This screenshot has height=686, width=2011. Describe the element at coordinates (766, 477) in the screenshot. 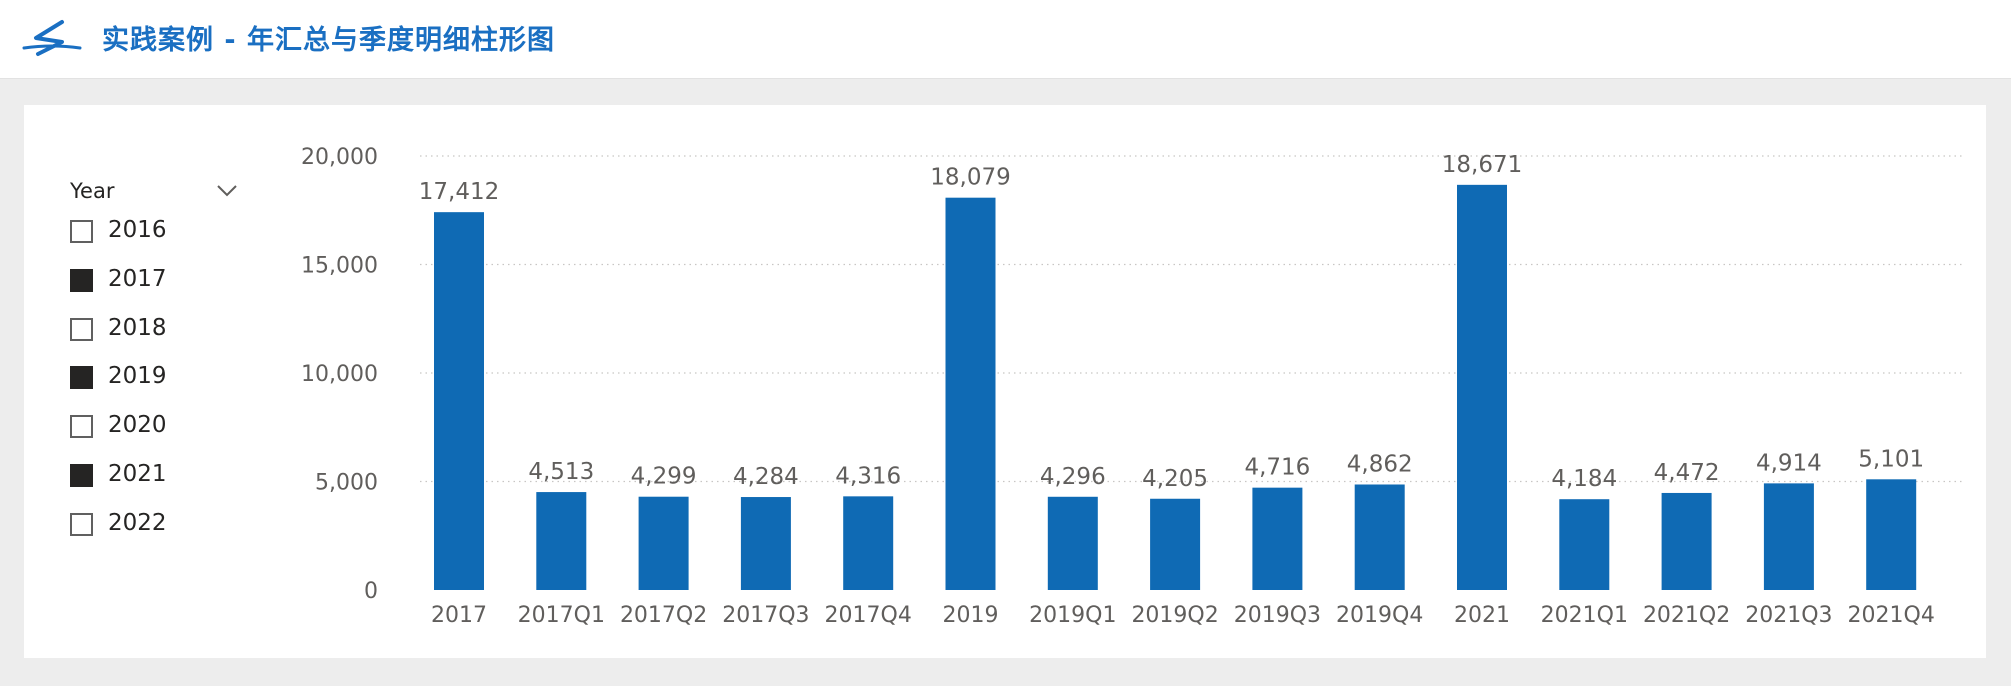

I see `data-label: 4,284` at that location.